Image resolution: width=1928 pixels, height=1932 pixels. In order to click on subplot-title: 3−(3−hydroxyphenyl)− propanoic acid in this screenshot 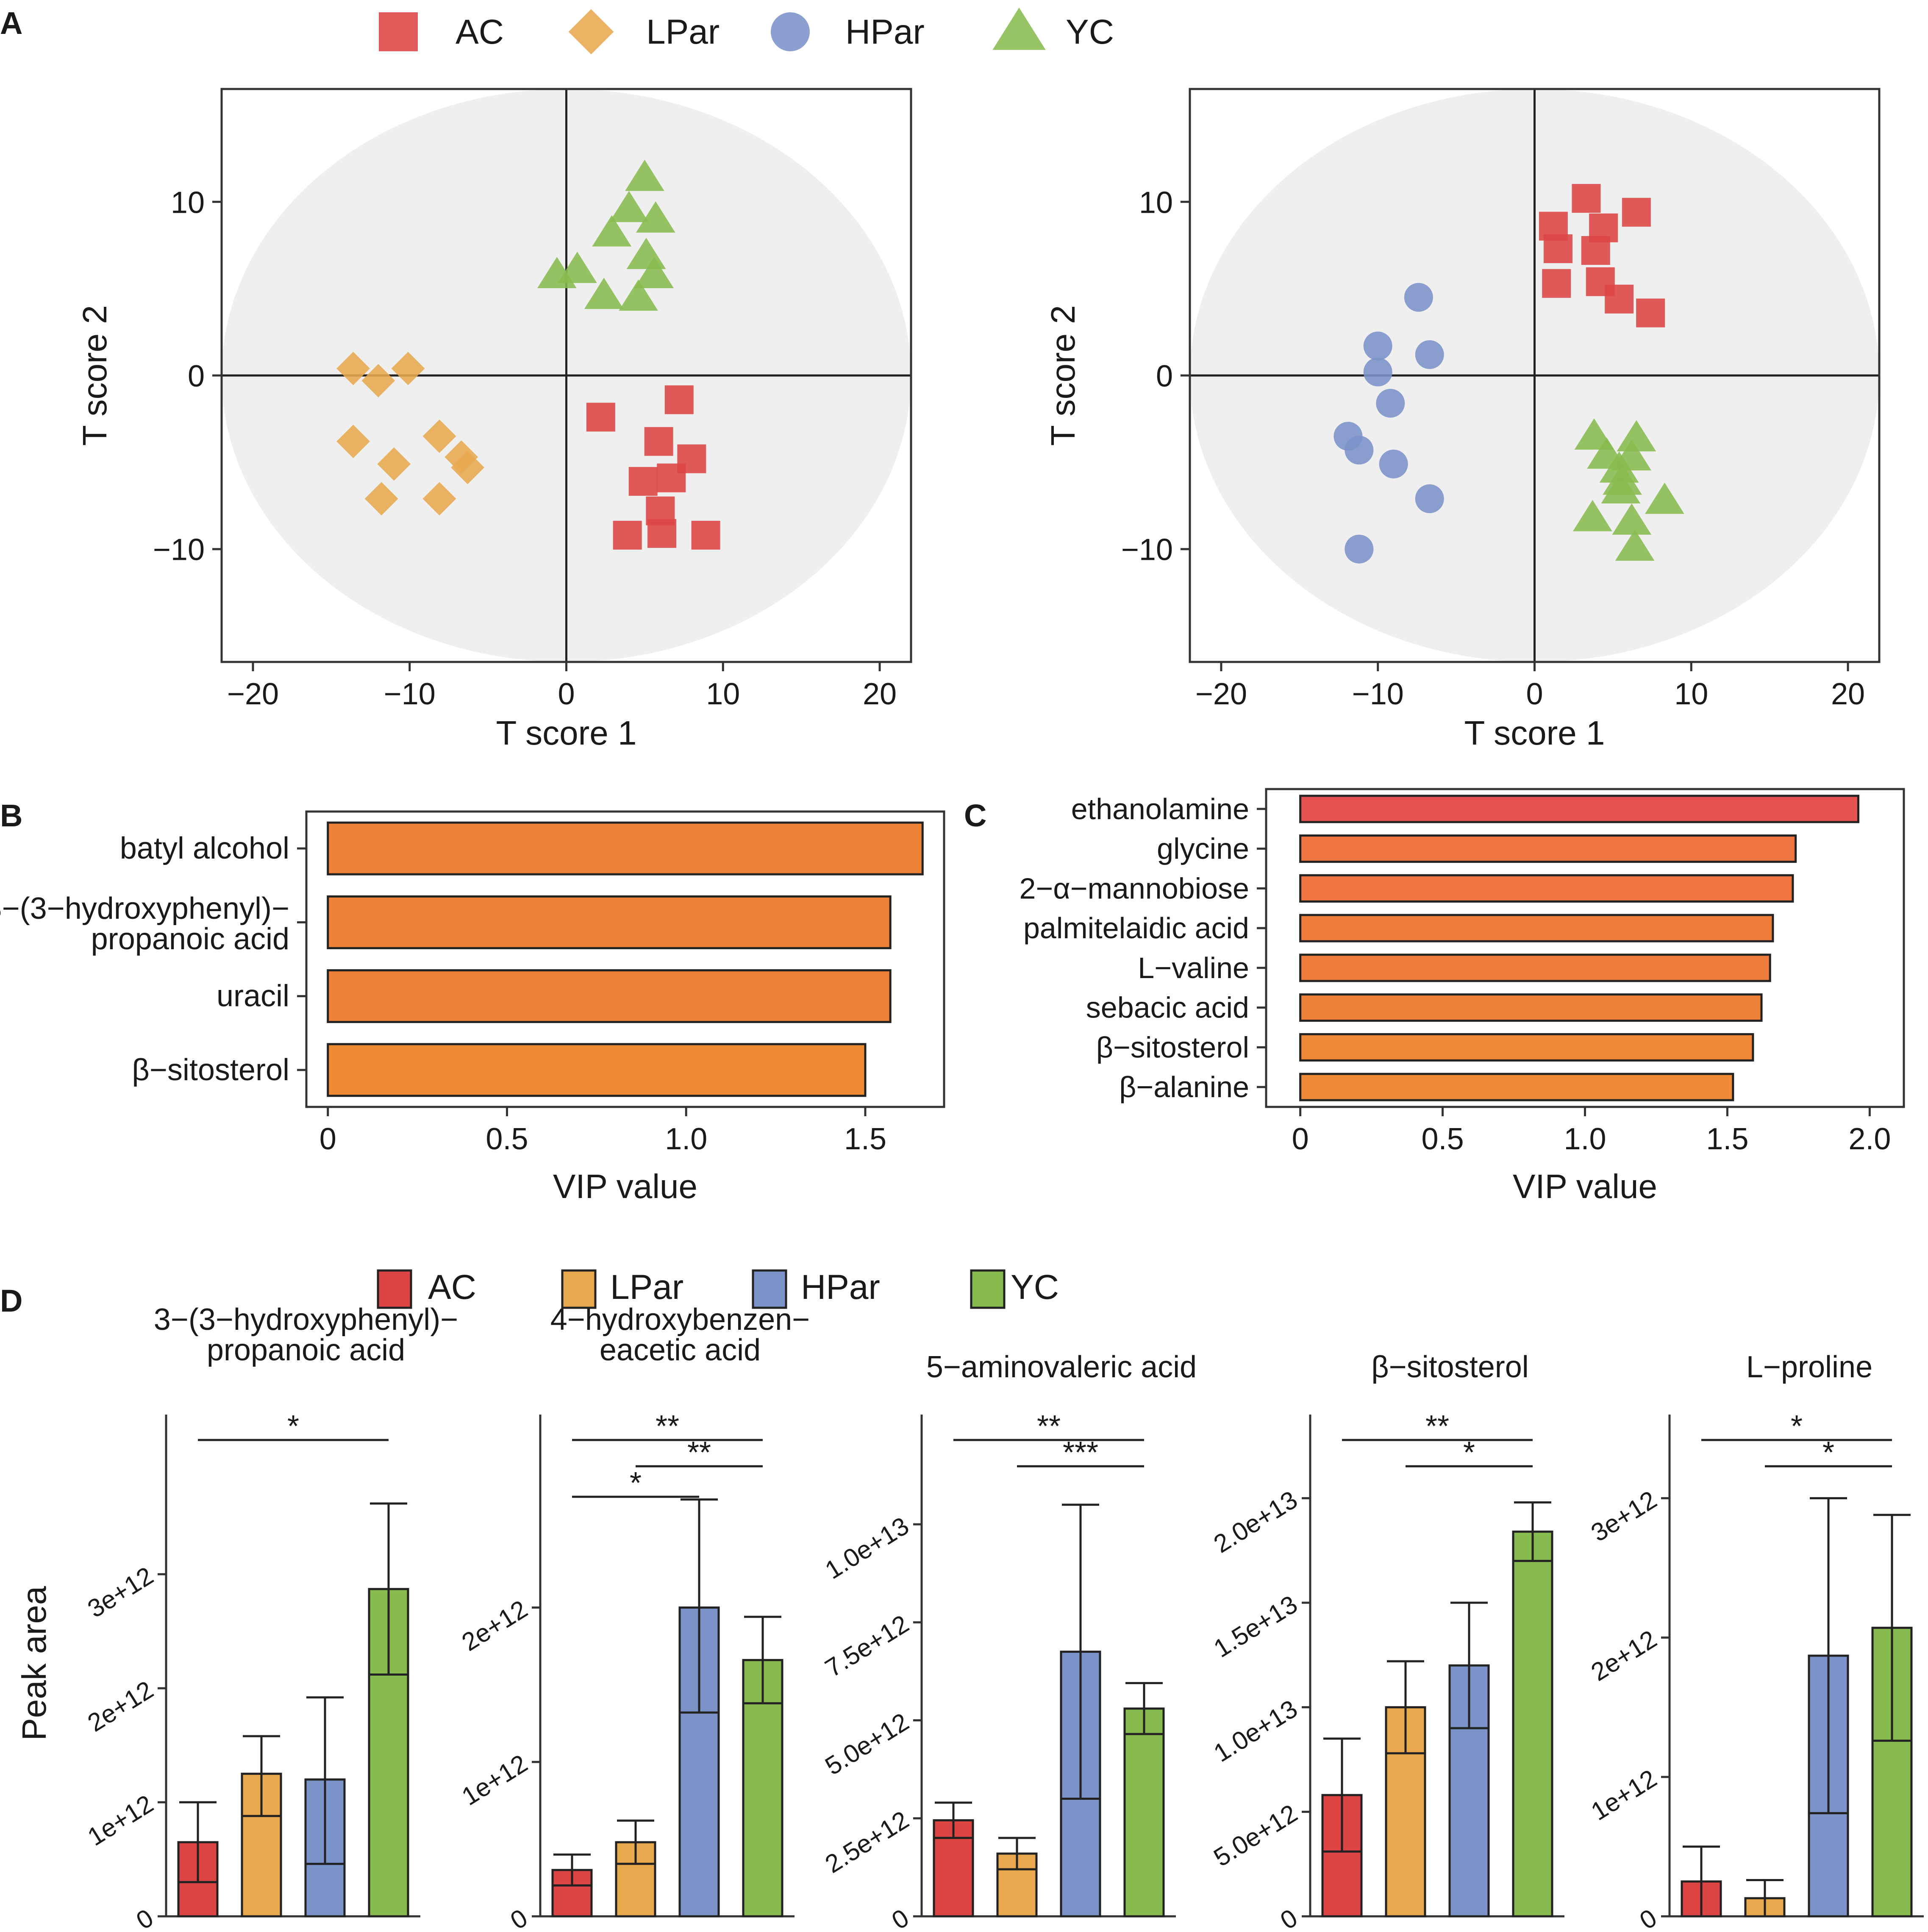, I will do `click(306, 1335)`.